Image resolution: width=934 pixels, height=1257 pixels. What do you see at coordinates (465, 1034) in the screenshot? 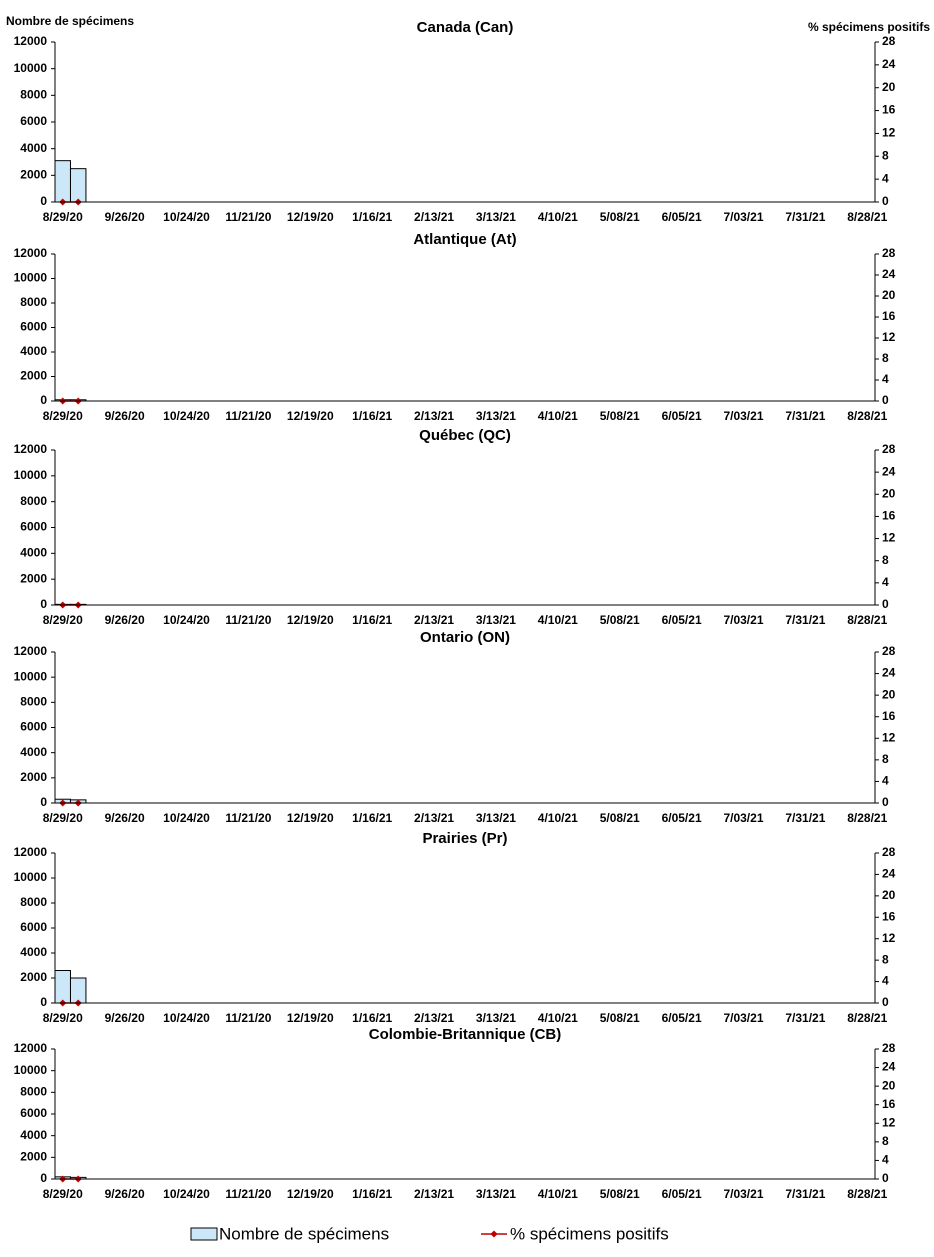
I see `chart-title: Colombie-Britannique (CB)` at bounding box center [465, 1034].